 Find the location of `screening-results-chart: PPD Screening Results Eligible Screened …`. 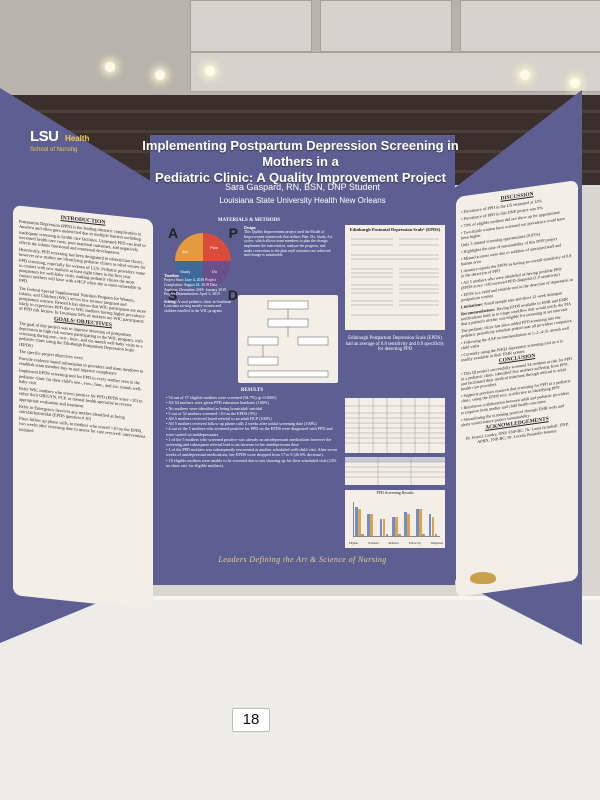

screening-results-chart: PPD Screening Results Eligible Screened … is located at coordinates (395, 519).